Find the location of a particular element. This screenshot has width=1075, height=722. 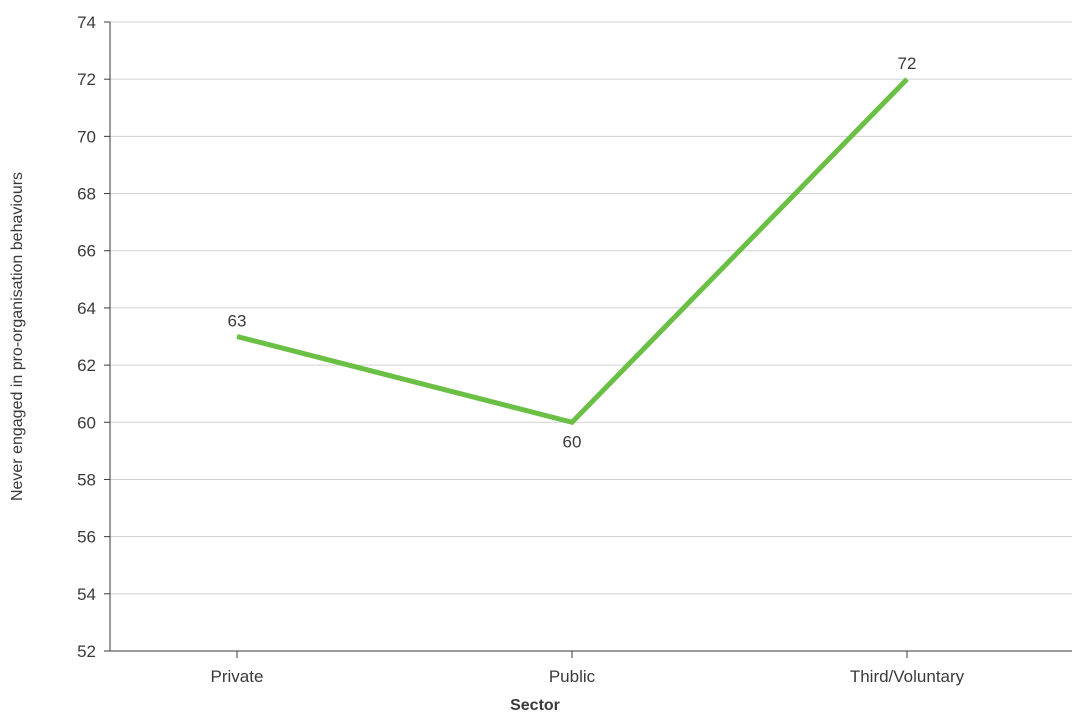

y-tick-label: 54 is located at coordinates (86, 594).